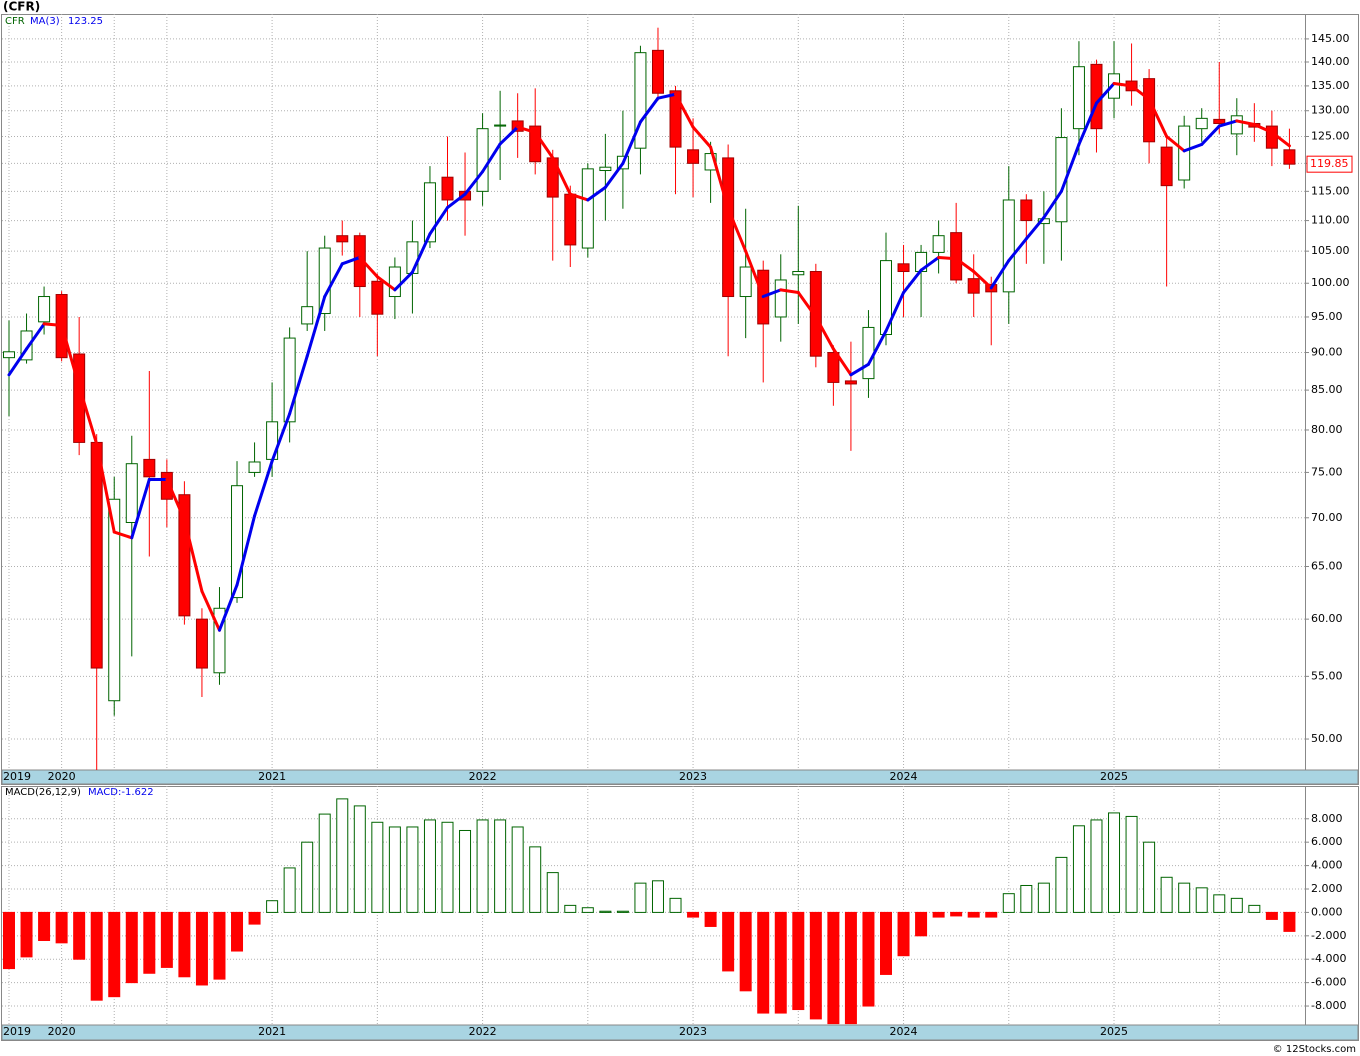 The image size is (1360, 1056). I want to click on y-tick-label: 55.00, so click(1327, 675).